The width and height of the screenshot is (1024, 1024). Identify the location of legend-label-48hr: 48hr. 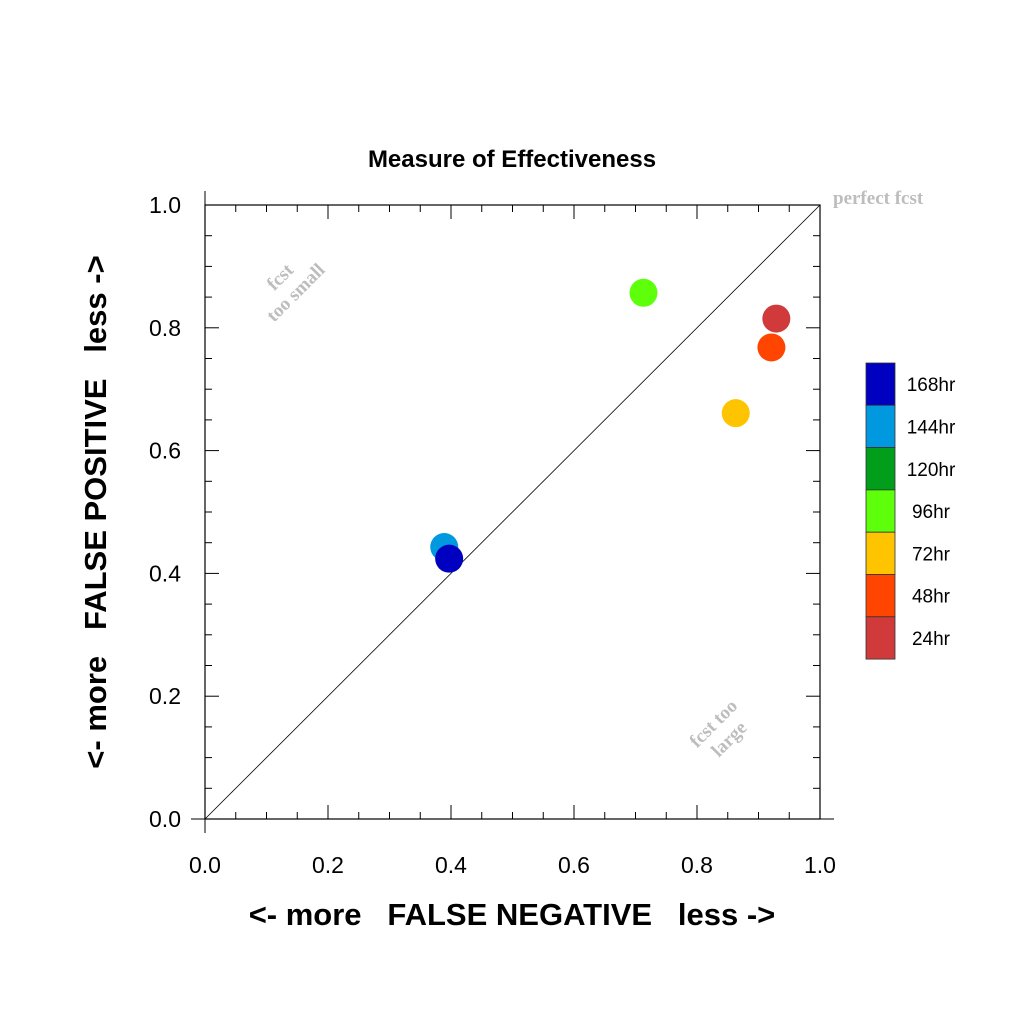
(931, 597).